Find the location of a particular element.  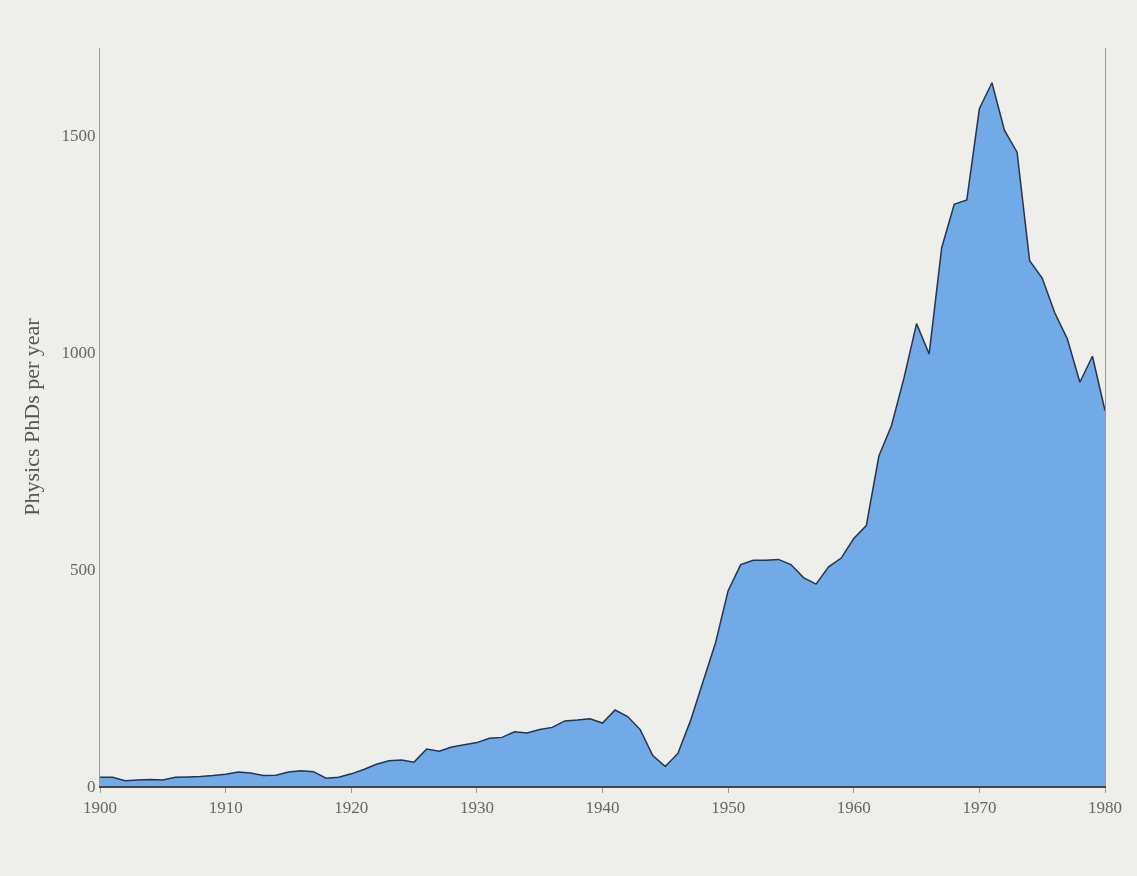

y-axis-title: Physics PhDs per year is located at coordinates (32, 416).